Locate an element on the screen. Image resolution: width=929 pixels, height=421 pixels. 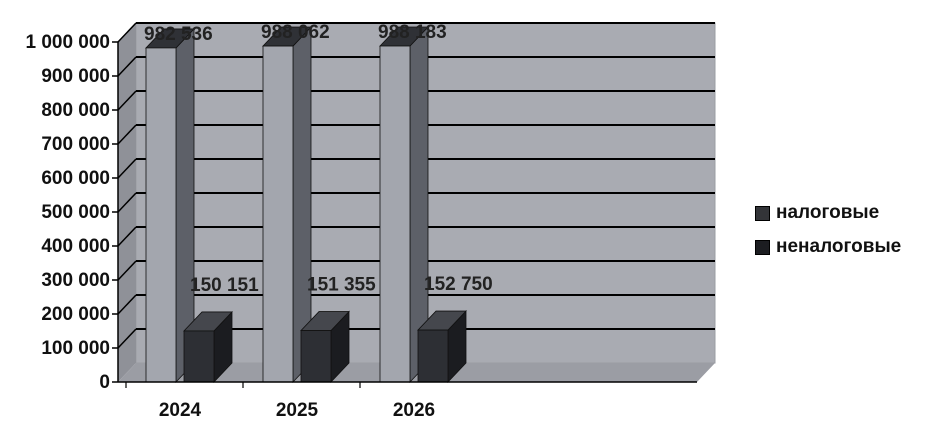
y-tick-label: 600 000 is located at coordinates (75, 178).